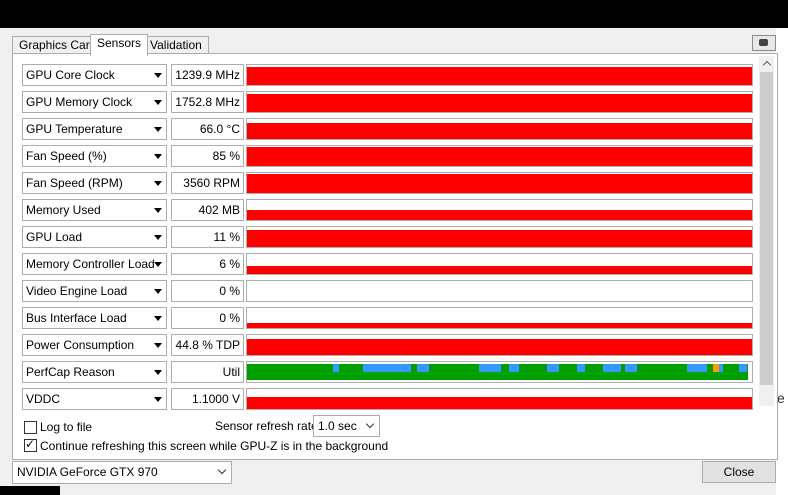 Image resolution: width=788 pixels, height=495 pixels. I want to click on log-to-file-checkbox, so click(30, 427).